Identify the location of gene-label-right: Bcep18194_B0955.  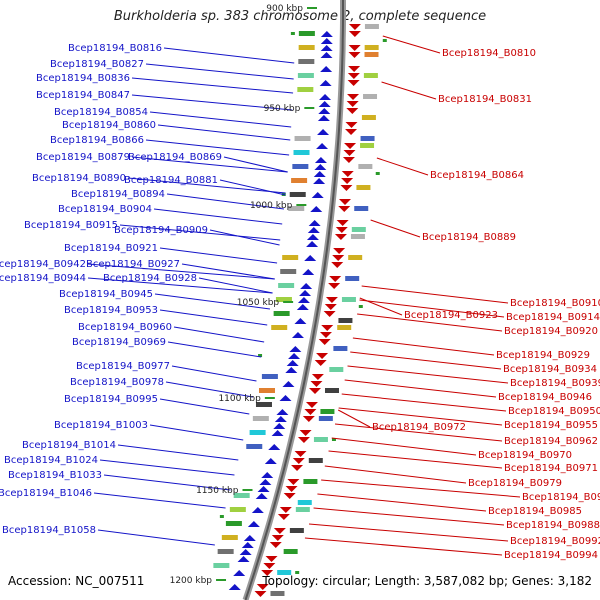
(551, 425).